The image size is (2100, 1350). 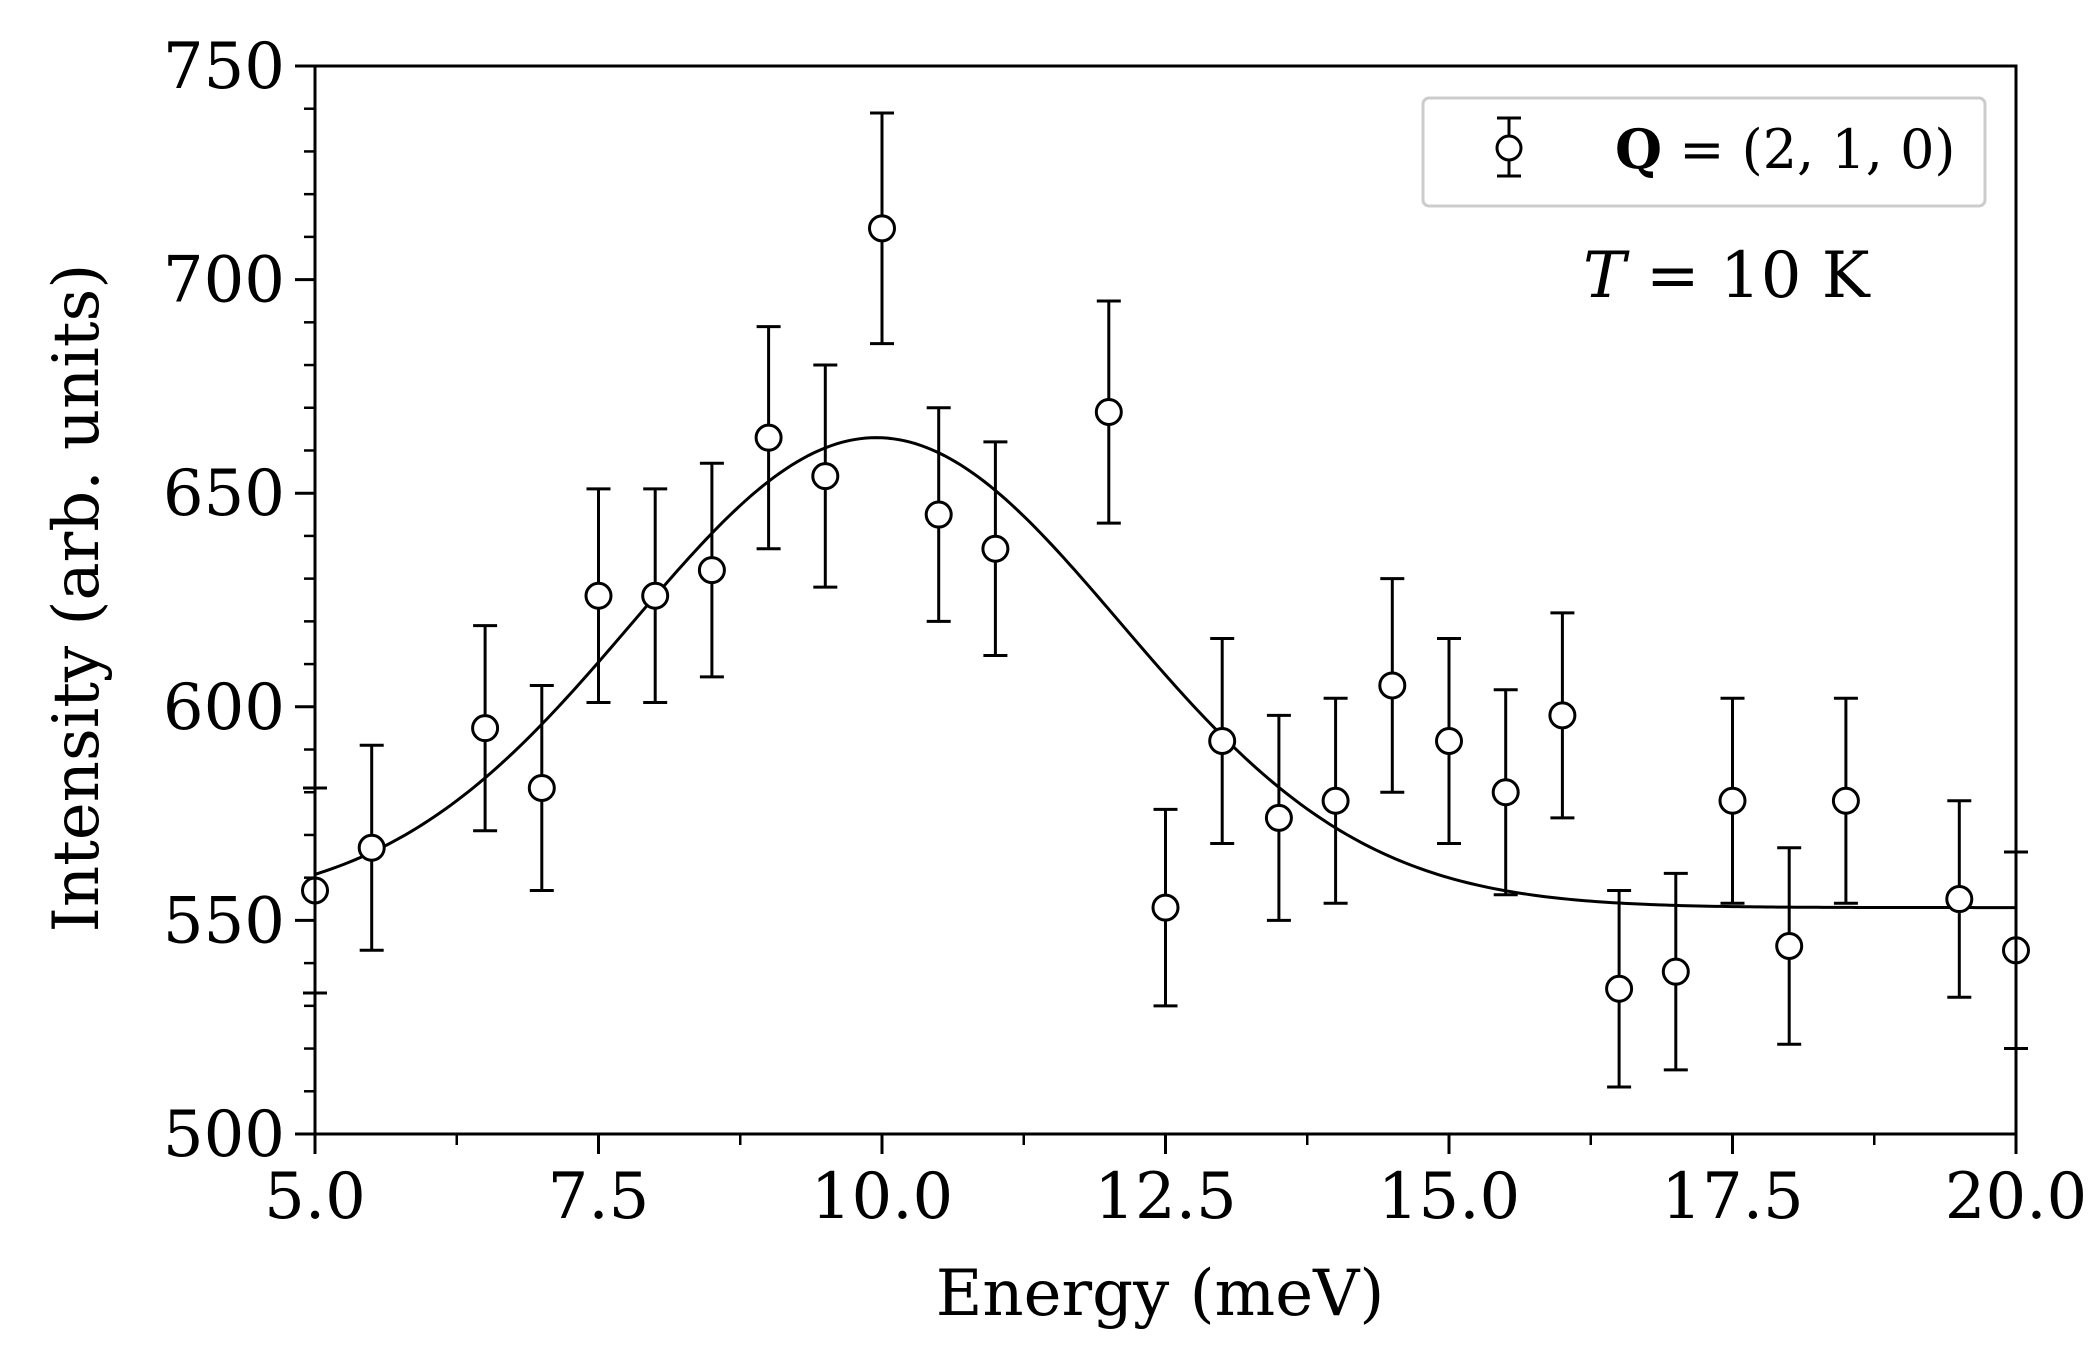 I want to click on legend-frame, so click(x=1704, y=152).